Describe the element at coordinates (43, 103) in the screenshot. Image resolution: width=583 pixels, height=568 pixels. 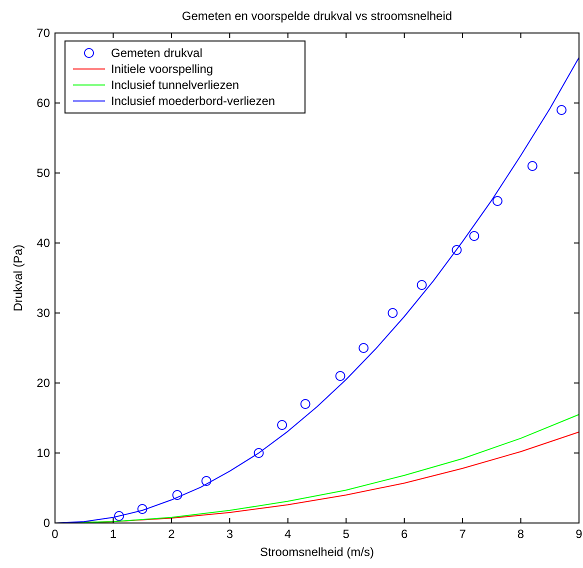
I see `y-tick-label: 60` at that location.